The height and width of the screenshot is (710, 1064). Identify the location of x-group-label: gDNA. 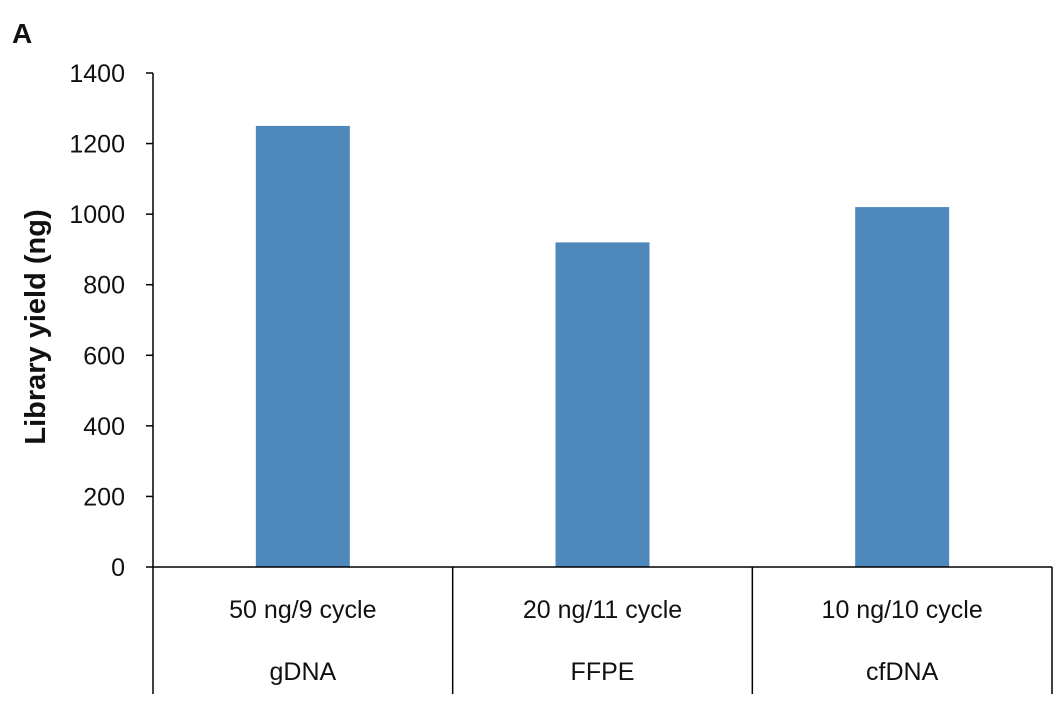
(302, 672).